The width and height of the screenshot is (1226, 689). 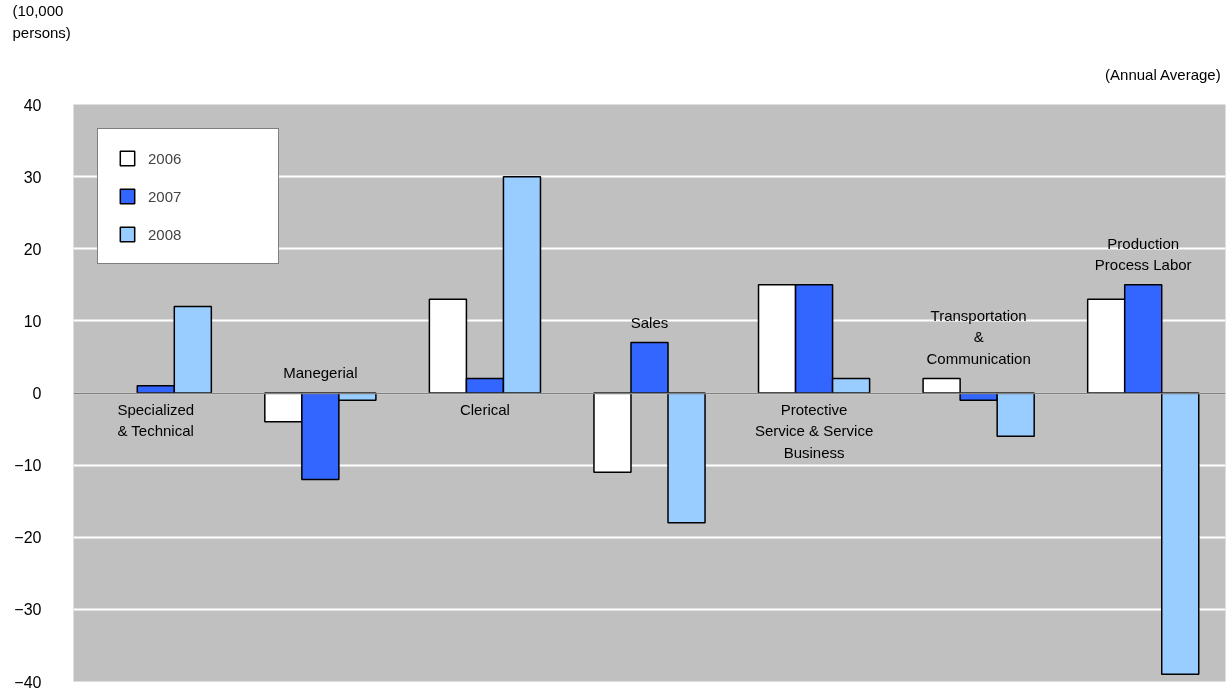 What do you see at coordinates (28, 681) in the screenshot?
I see `y-tick-label: −40` at bounding box center [28, 681].